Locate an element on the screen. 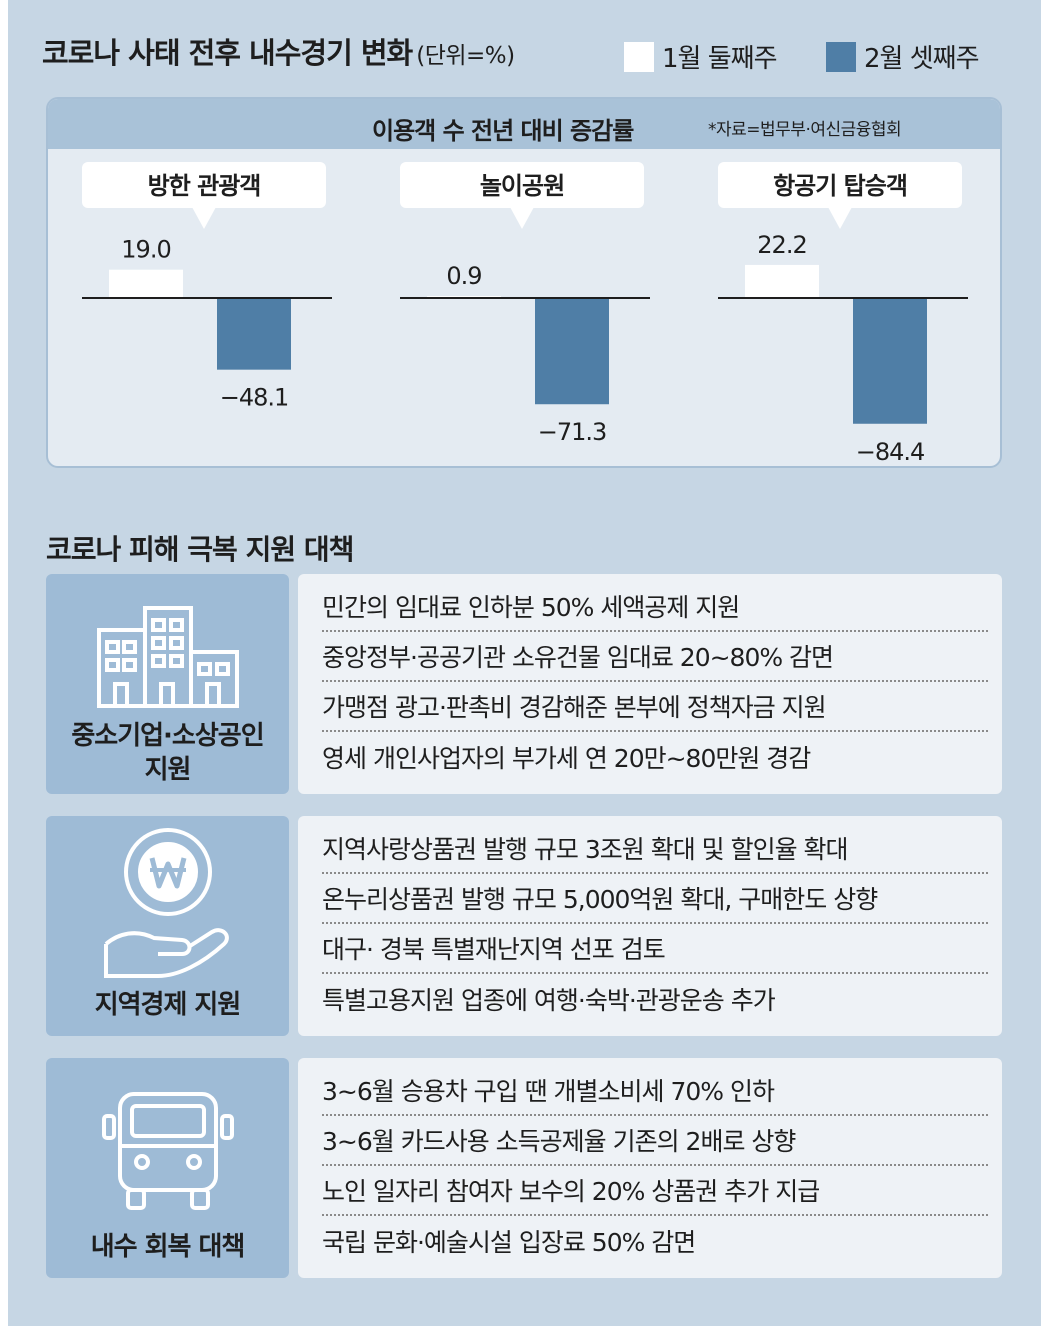 This screenshot has width=1049, height=1333. legend-item-jan: 1월 둘째주 is located at coordinates (700, 56).